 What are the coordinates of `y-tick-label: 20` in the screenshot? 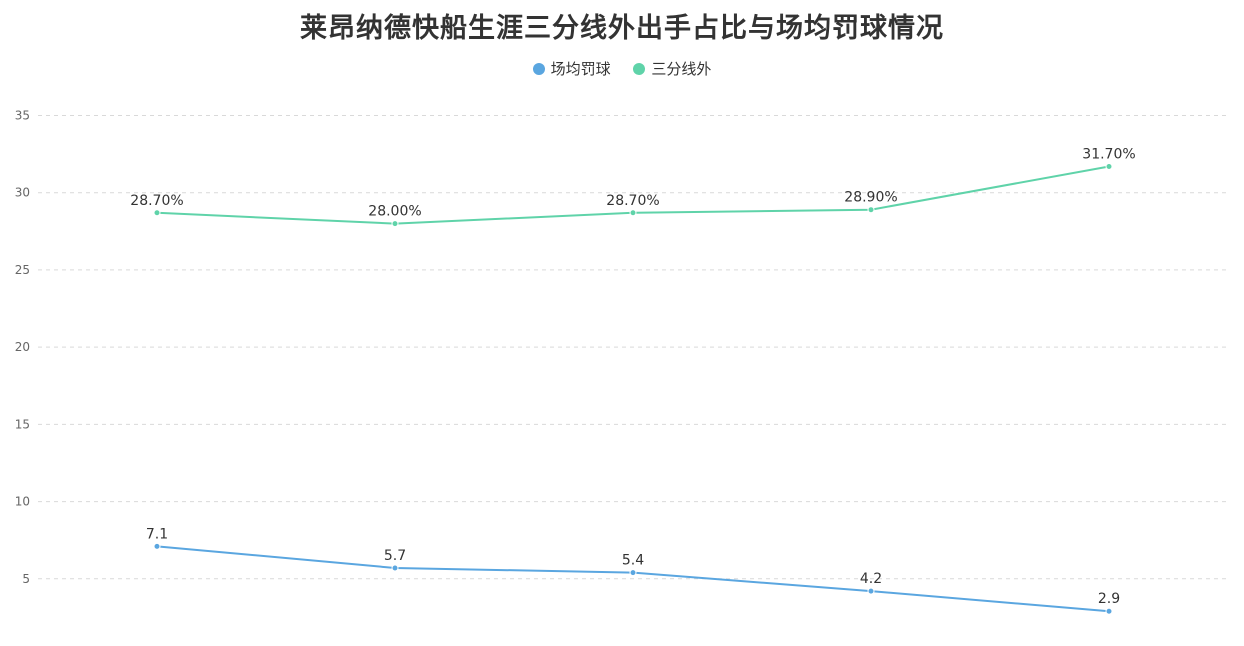 It's located at (22, 347).